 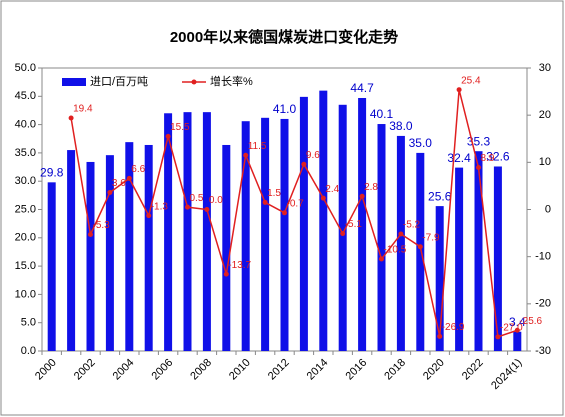 What do you see at coordinates (440, 196) in the screenshot?
I see `bar-value-label: 25.6` at bounding box center [440, 196].